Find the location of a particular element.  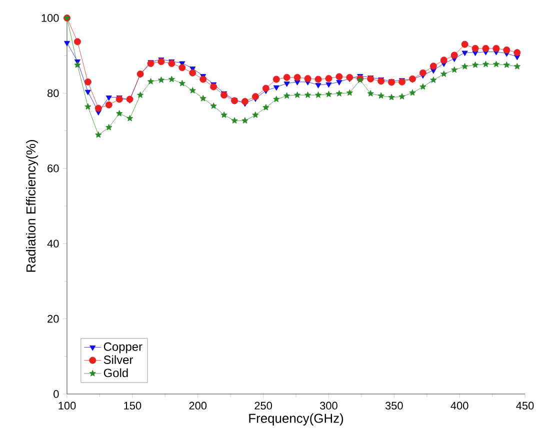

legend-label: Silver is located at coordinates (119, 359).